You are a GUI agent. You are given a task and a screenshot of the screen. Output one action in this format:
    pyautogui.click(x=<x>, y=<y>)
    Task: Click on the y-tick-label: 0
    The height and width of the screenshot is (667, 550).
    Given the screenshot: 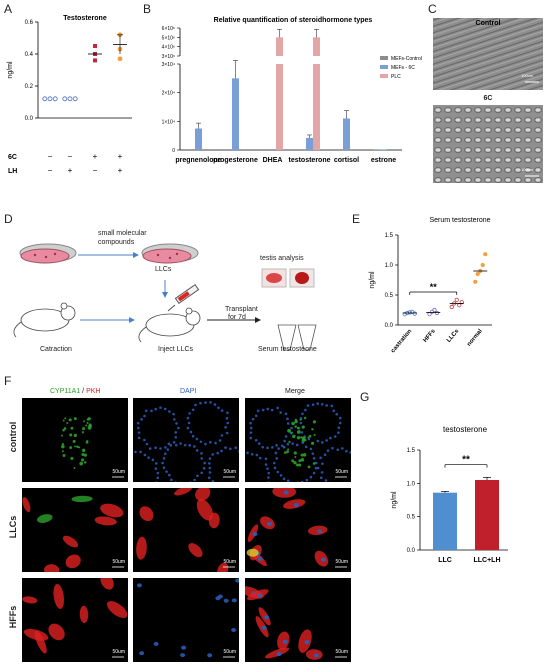 What is the action you would take?
    pyautogui.click(x=173, y=151)
    